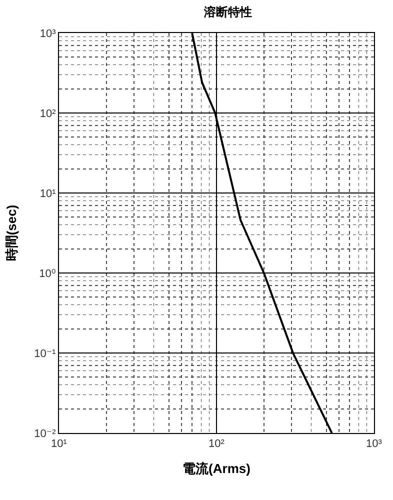  I want to click on chart-title: 溶断特性, so click(227, 11).